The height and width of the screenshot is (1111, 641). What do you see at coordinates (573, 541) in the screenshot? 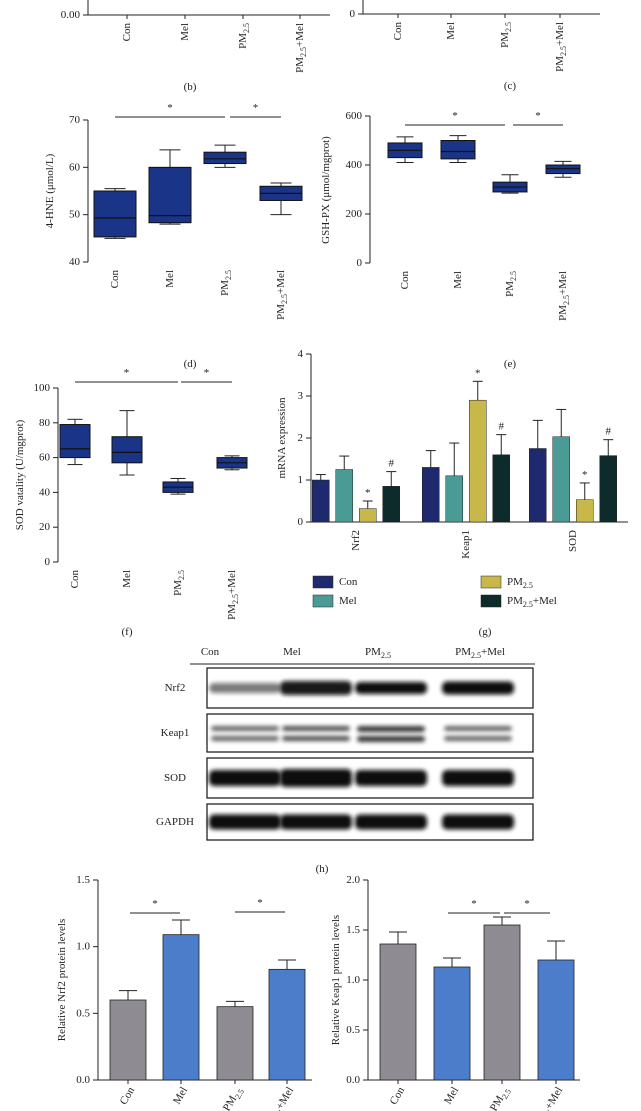
I see `x-tick-label: SOD` at bounding box center [573, 541].